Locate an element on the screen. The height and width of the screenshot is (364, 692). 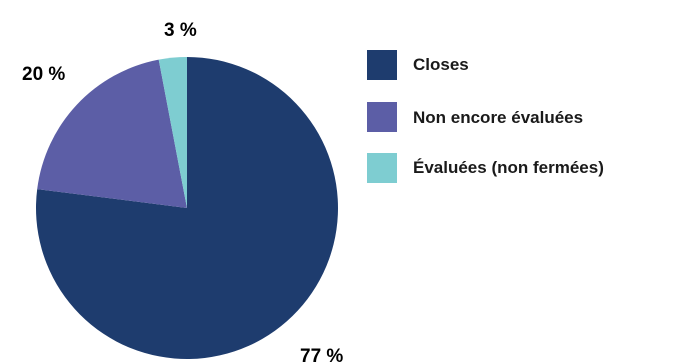
pie-slice-non-encore-evaluees is located at coordinates (112, 133).